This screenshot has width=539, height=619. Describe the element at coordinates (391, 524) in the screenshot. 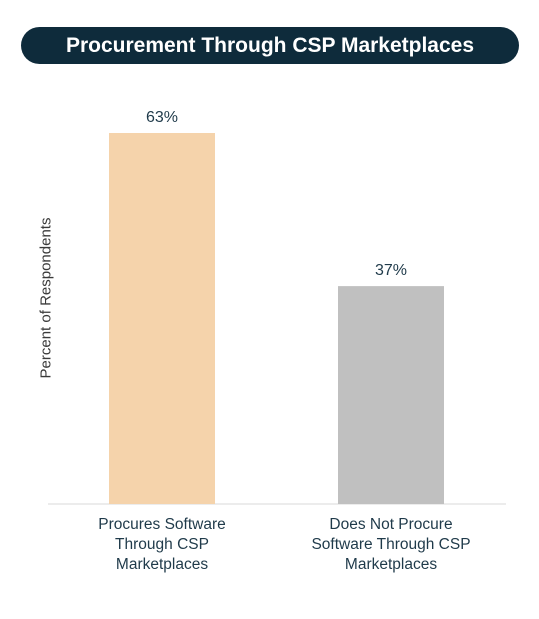

I see `x-tick-label-line: Does Not Procure` at that location.